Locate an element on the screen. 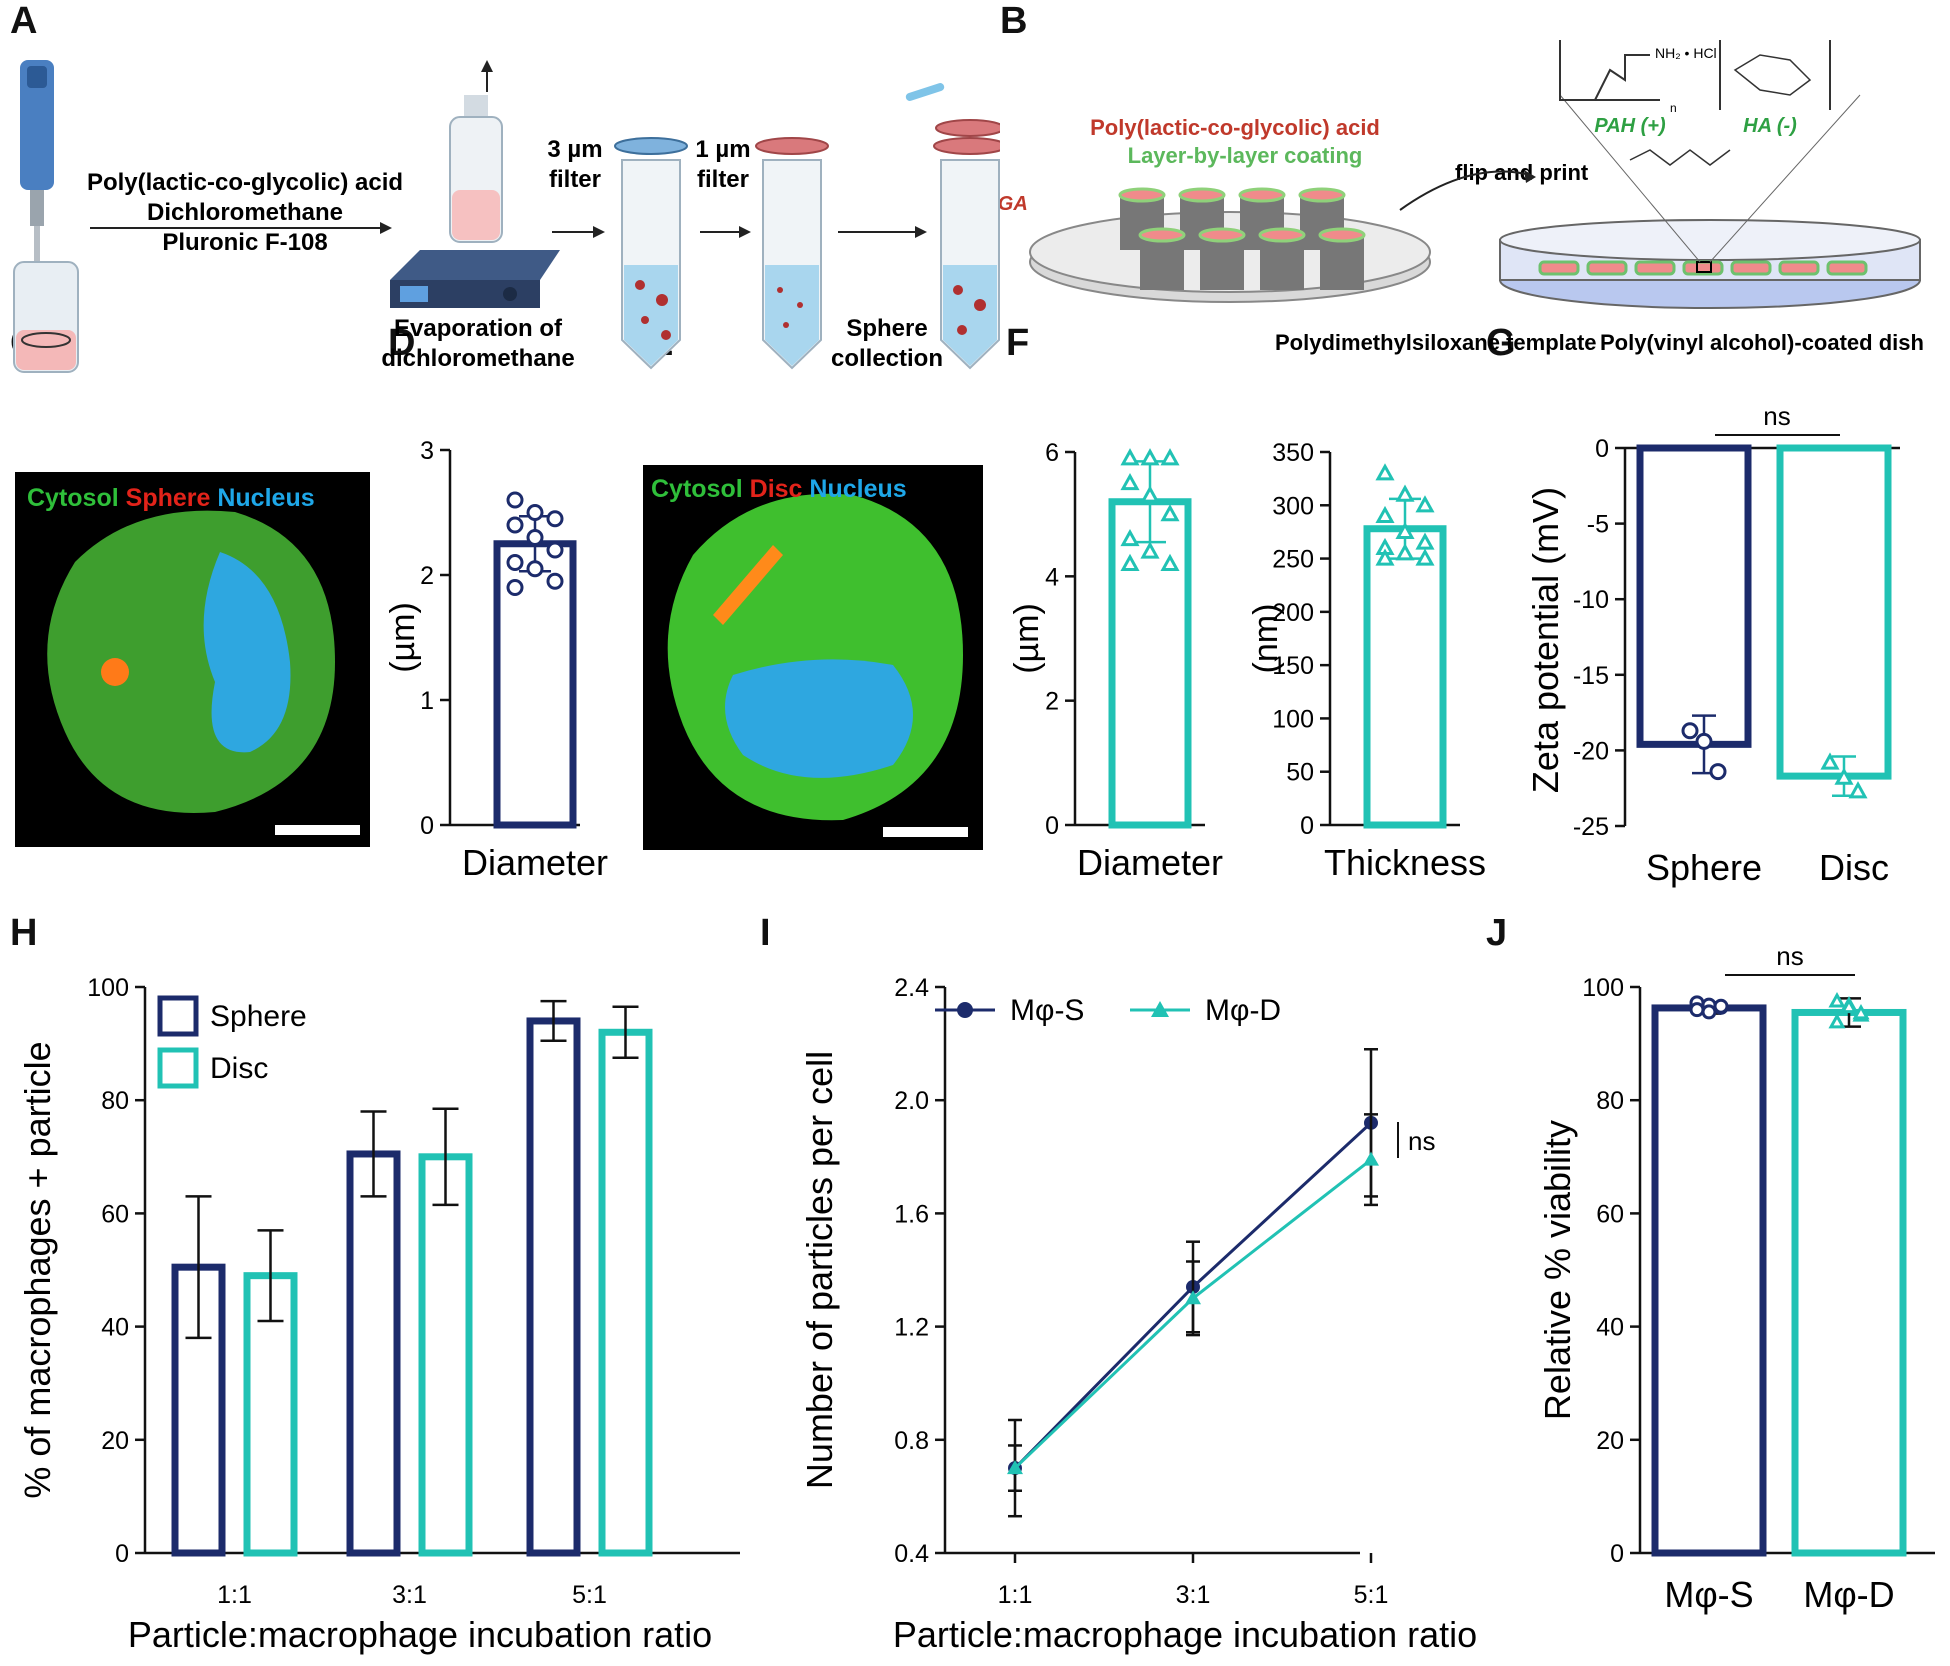 The image size is (1950, 1666). c-label-nucleus: Nucleus is located at coordinates (266, 498).